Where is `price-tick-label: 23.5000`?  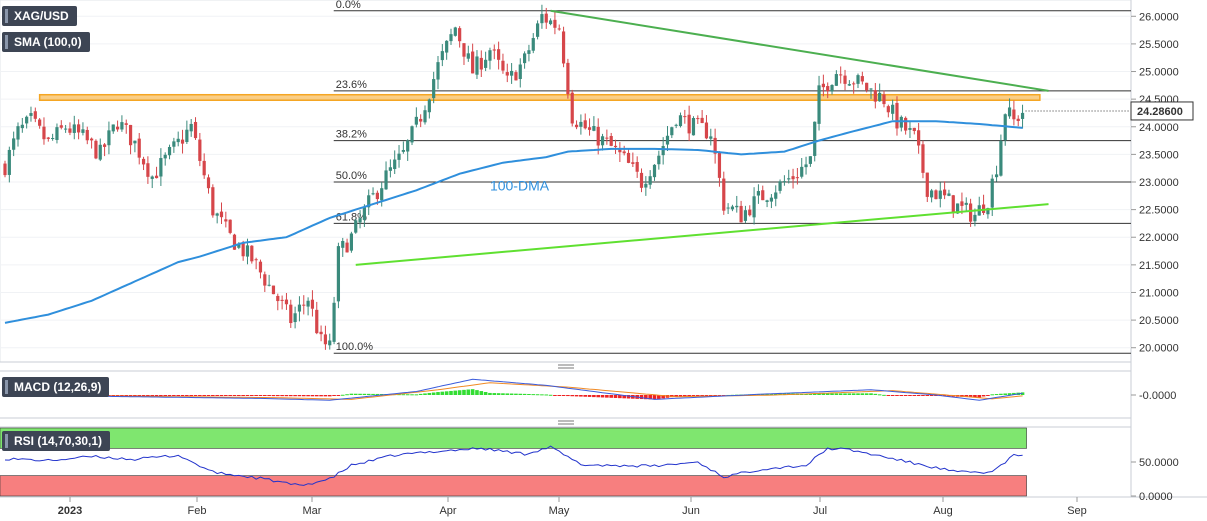
price-tick-label: 23.5000 is located at coordinates (1159, 155).